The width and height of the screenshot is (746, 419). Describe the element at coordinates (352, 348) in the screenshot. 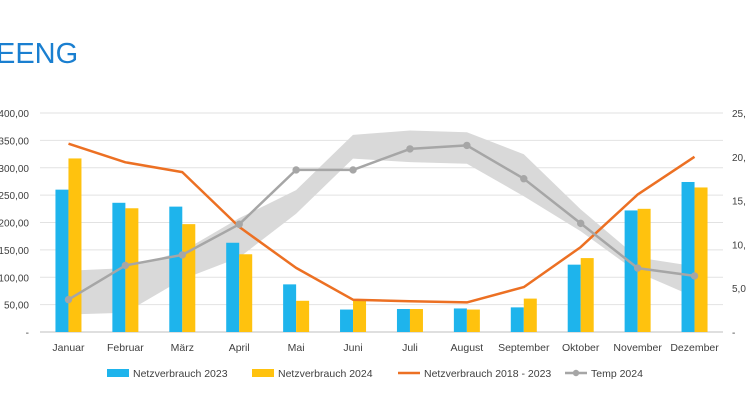

I see `x-tick-label: Juni` at that location.